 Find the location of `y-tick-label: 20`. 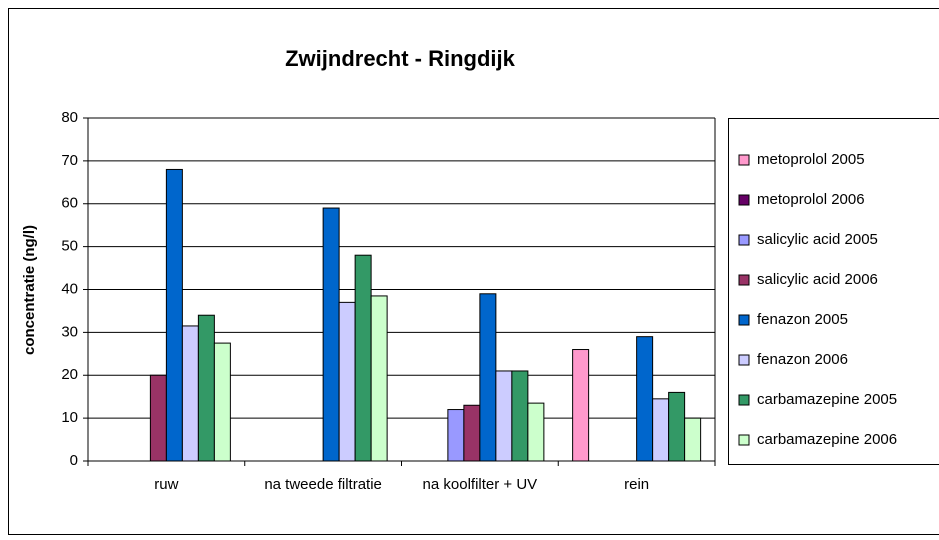

y-tick-label: 20 is located at coordinates (69, 374).